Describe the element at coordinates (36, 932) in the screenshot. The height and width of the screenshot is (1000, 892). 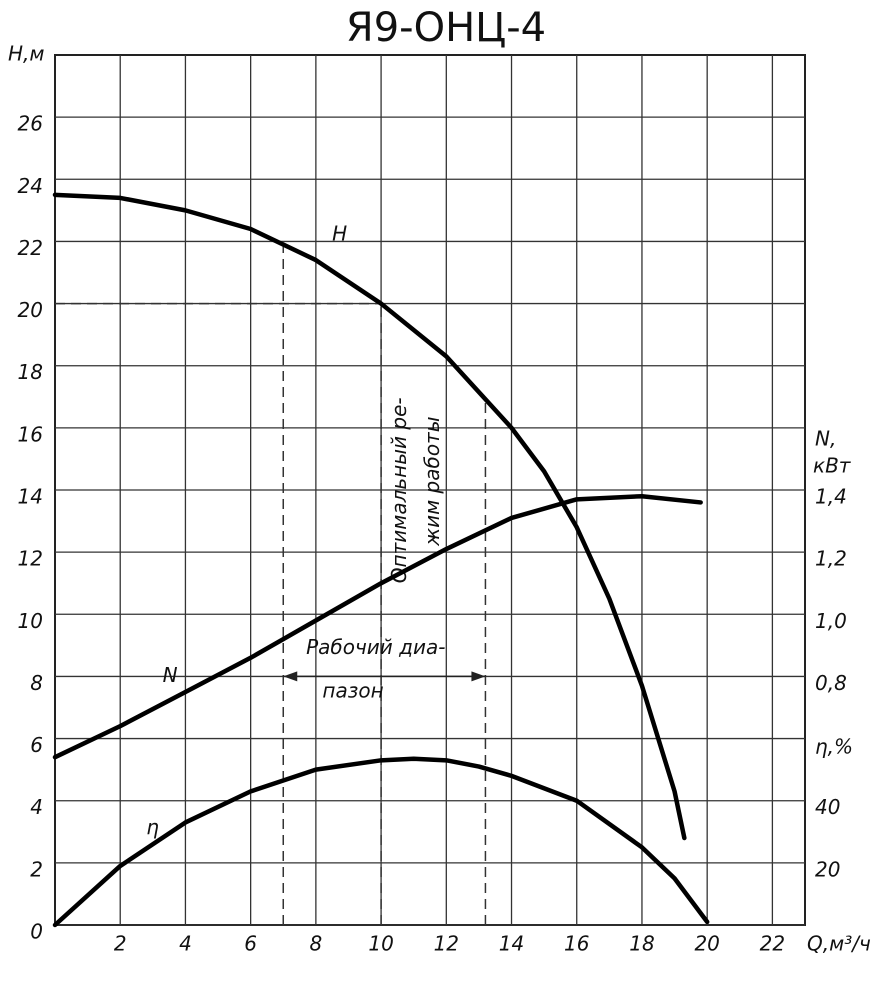
I see `y-tick-label: 0` at that location.